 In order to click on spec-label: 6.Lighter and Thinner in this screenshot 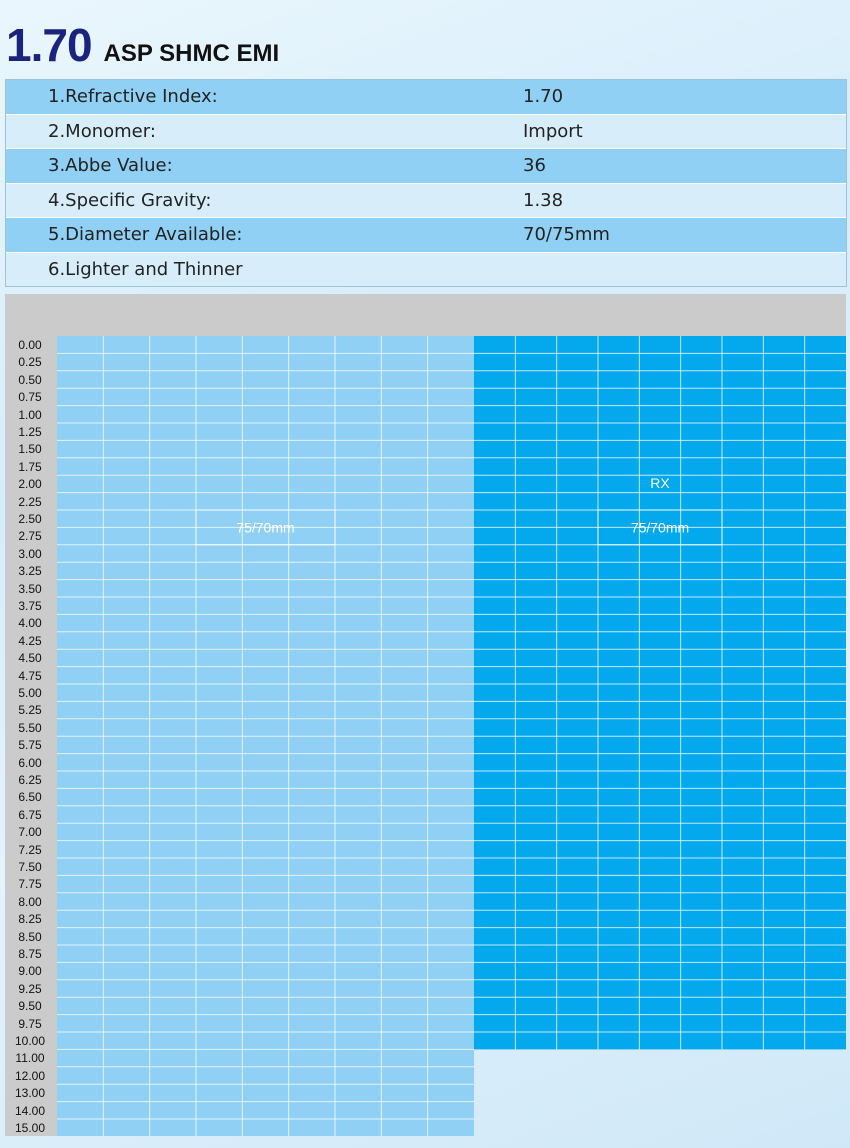, I will do `click(145, 269)`.